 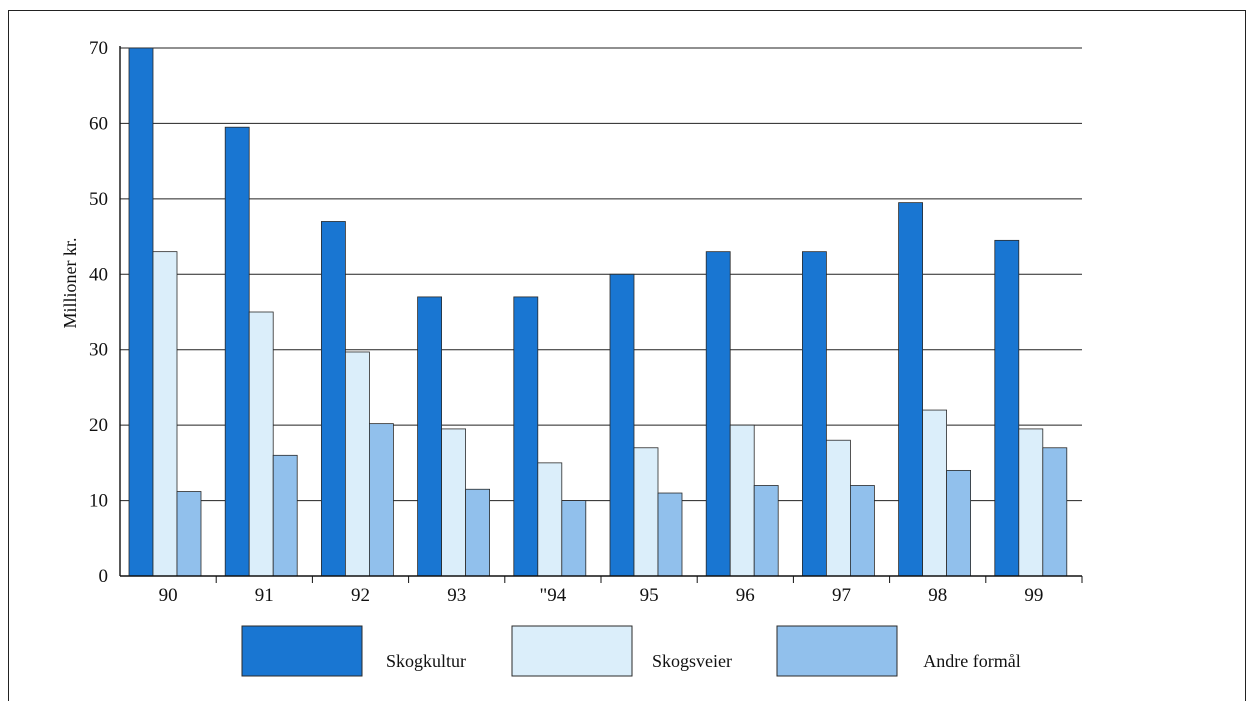 What do you see at coordinates (98, 350) in the screenshot?
I see `y-tick-label: 30` at bounding box center [98, 350].